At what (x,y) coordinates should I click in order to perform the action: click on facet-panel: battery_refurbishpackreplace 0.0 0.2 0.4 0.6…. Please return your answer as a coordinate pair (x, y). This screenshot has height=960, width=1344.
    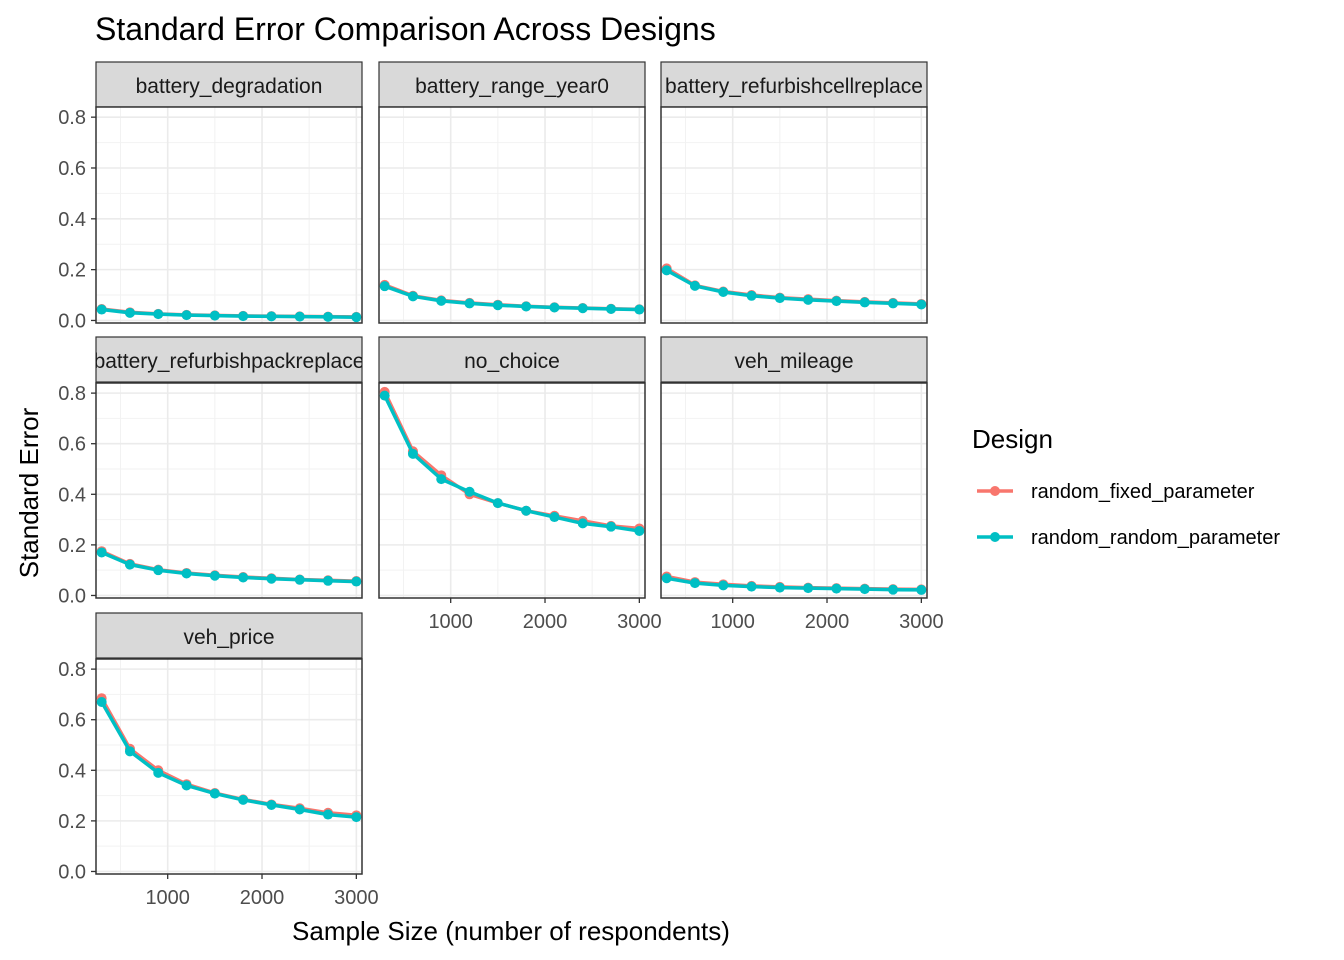
    Looking at the image, I should click on (211, 471).